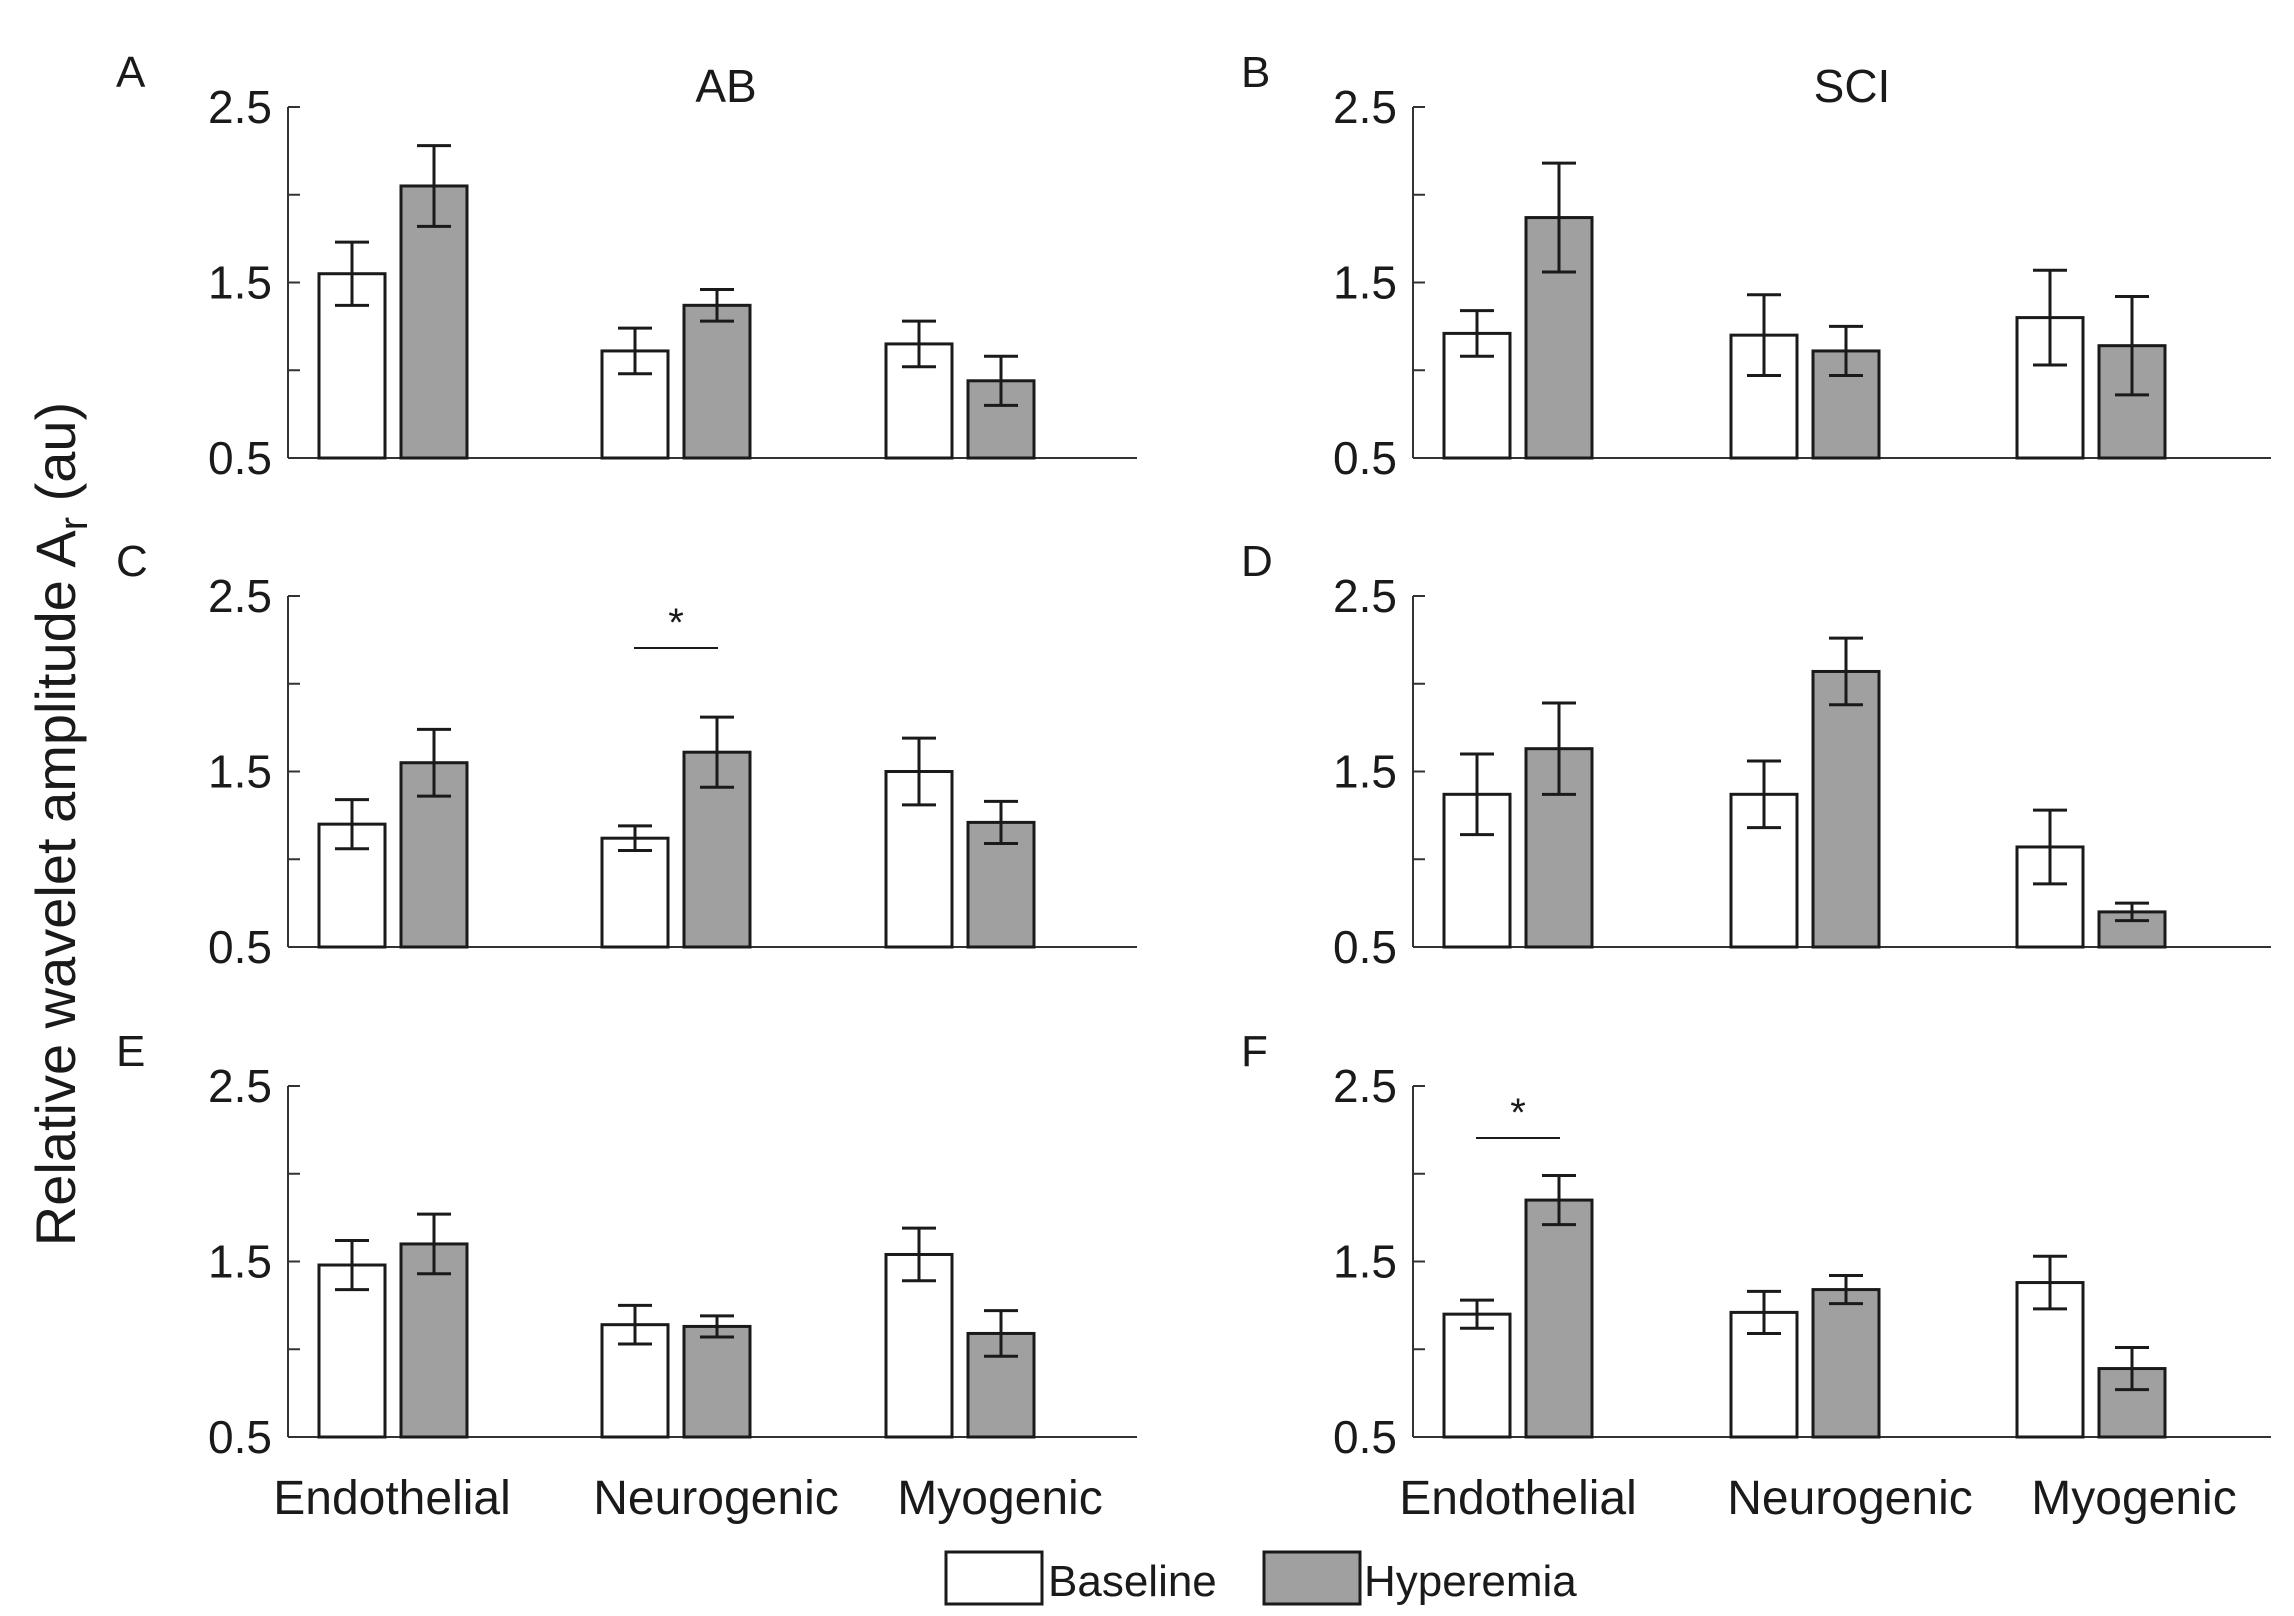  What do you see at coordinates (994, 1578) in the screenshot?
I see `legend-swatch-baseline` at bounding box center [994, 1578].